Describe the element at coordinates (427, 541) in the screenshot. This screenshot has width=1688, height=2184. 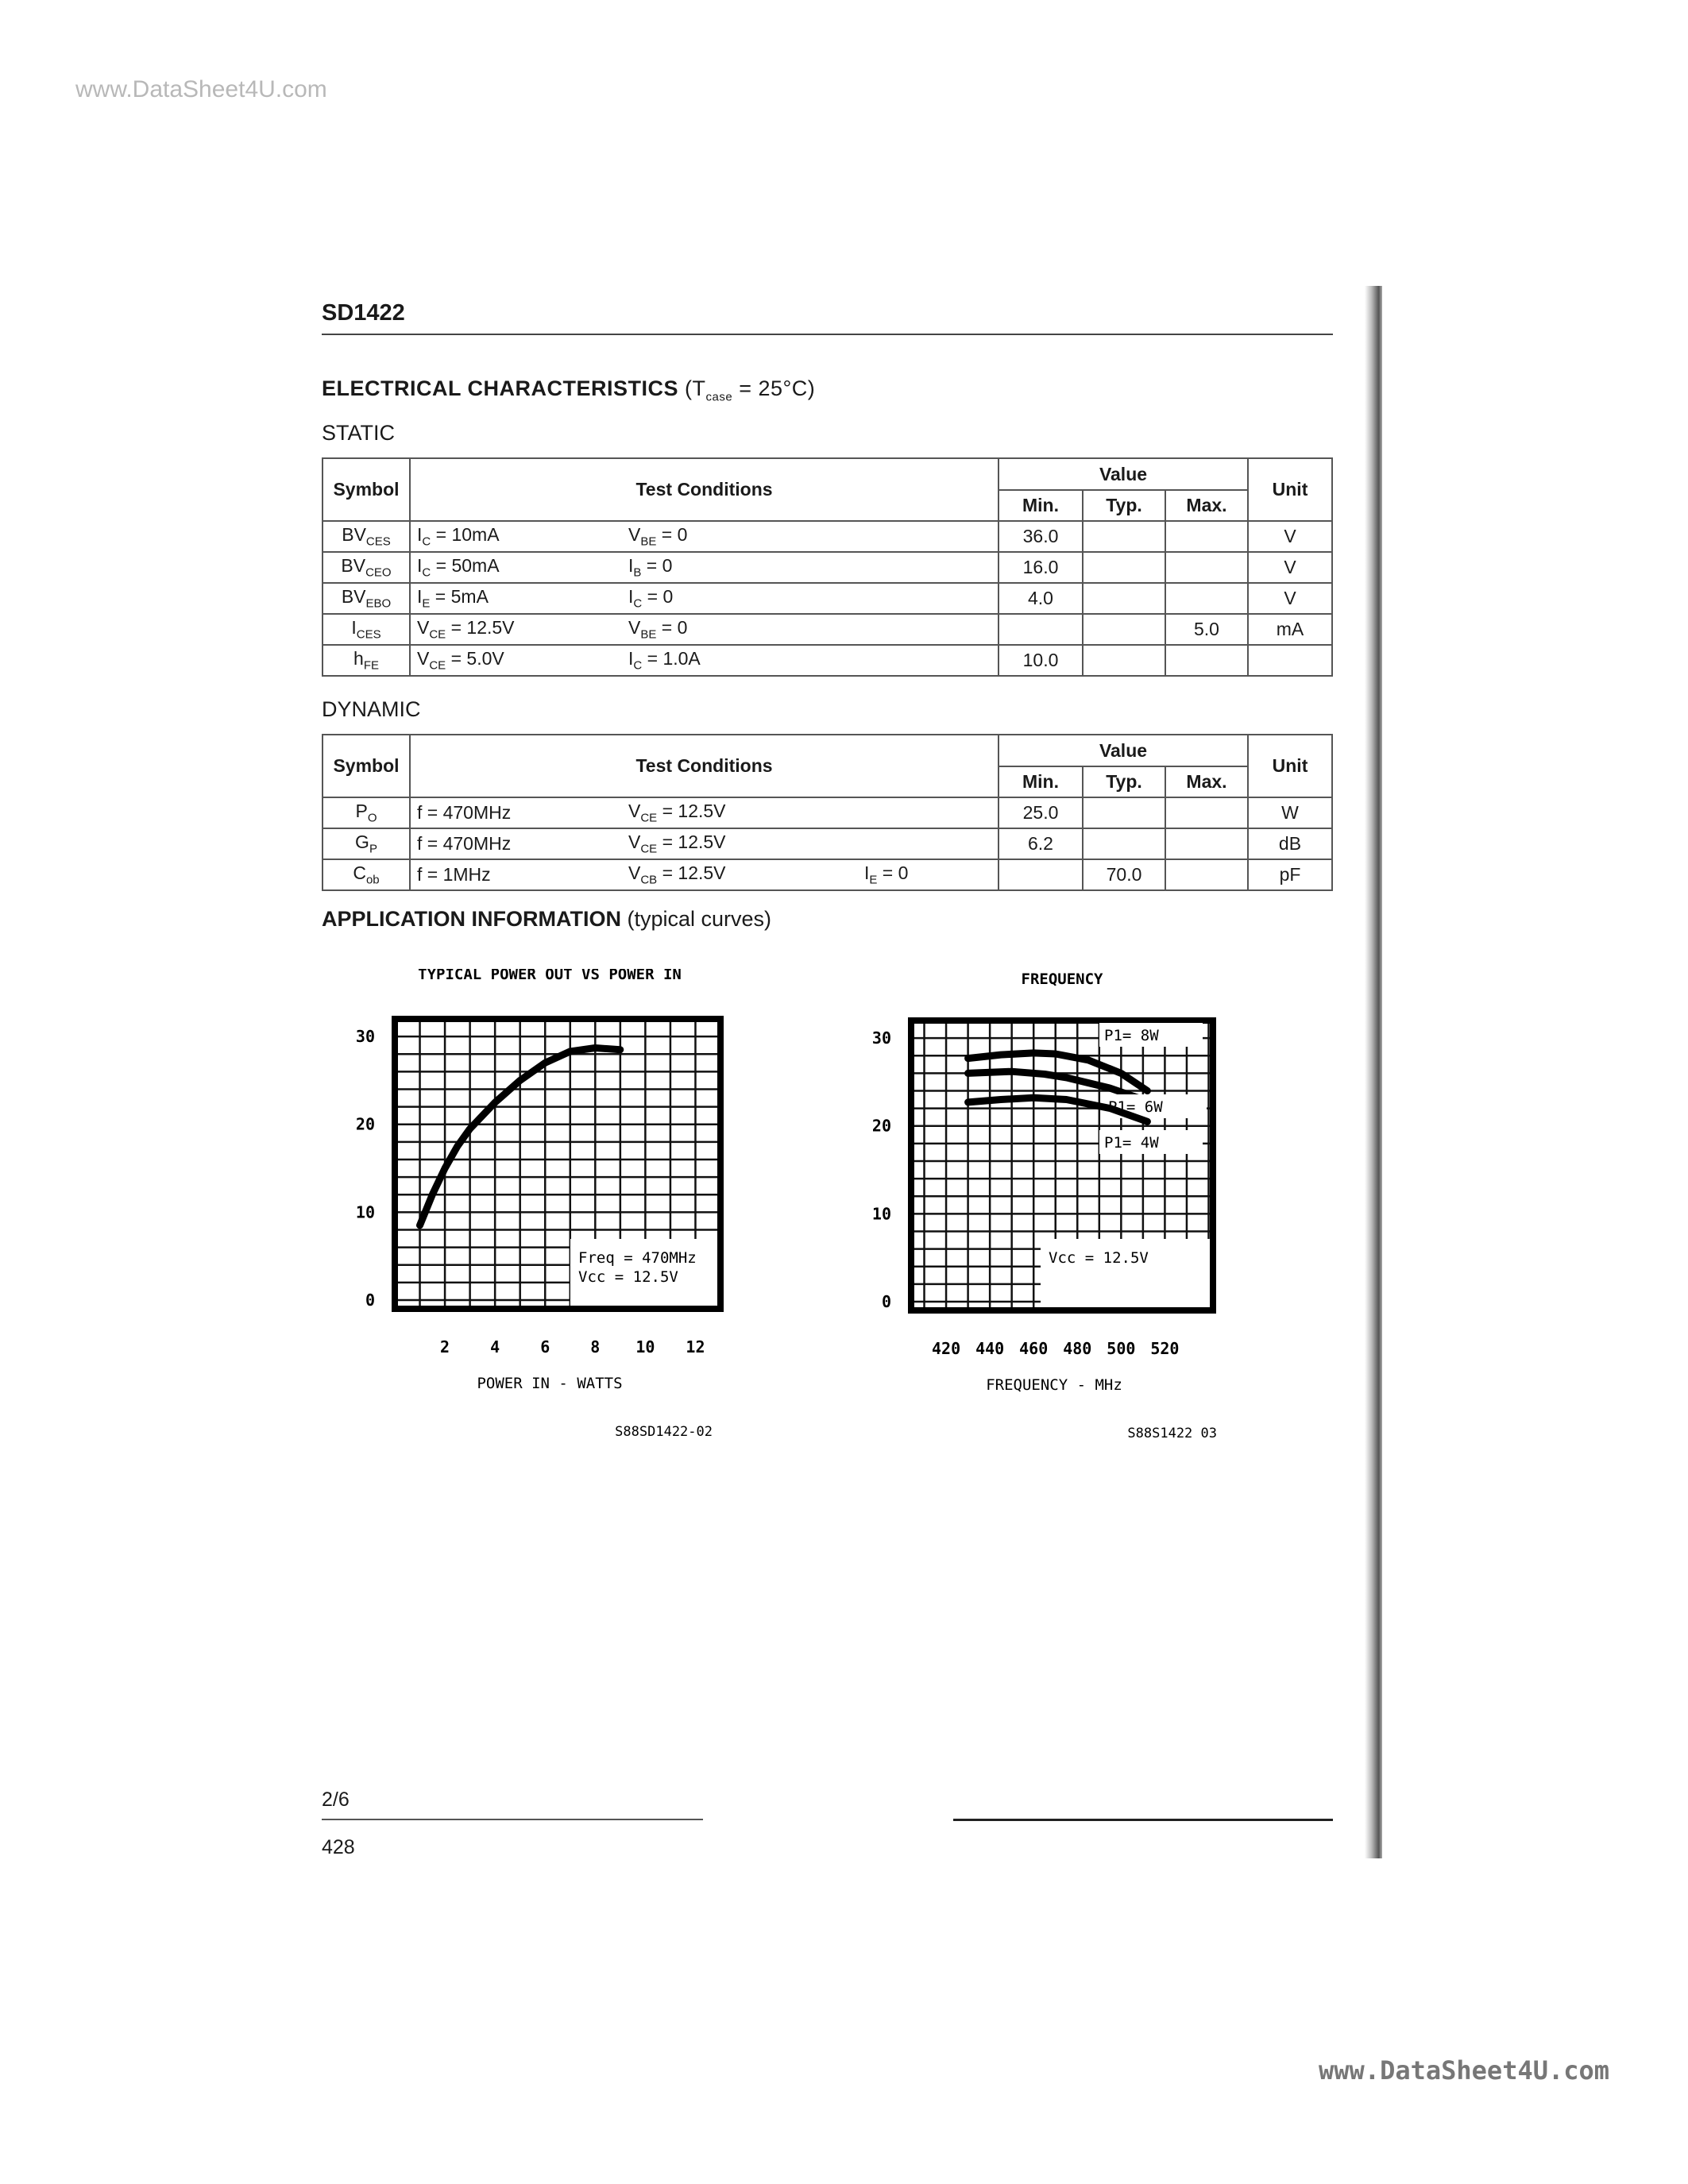
I see `cond1-sub: C` at that location.